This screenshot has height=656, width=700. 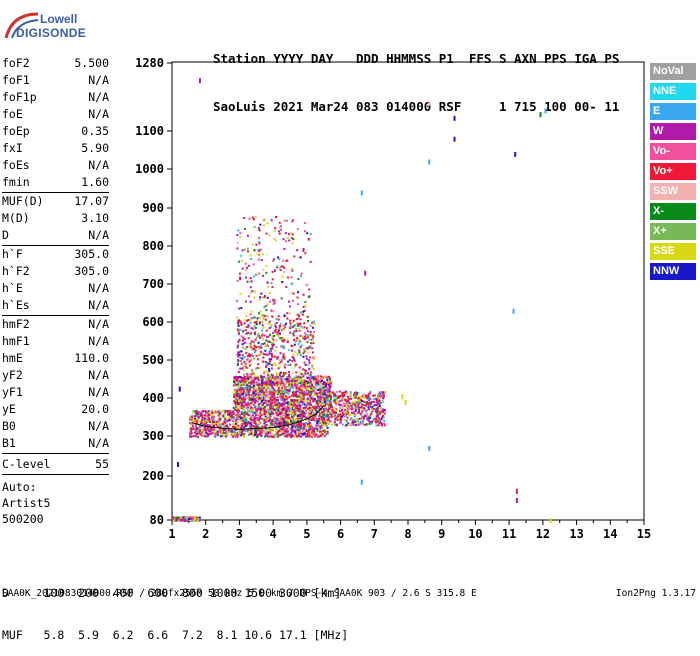 I want to click on x-tick-label: 5, so click(x=306, y=534).